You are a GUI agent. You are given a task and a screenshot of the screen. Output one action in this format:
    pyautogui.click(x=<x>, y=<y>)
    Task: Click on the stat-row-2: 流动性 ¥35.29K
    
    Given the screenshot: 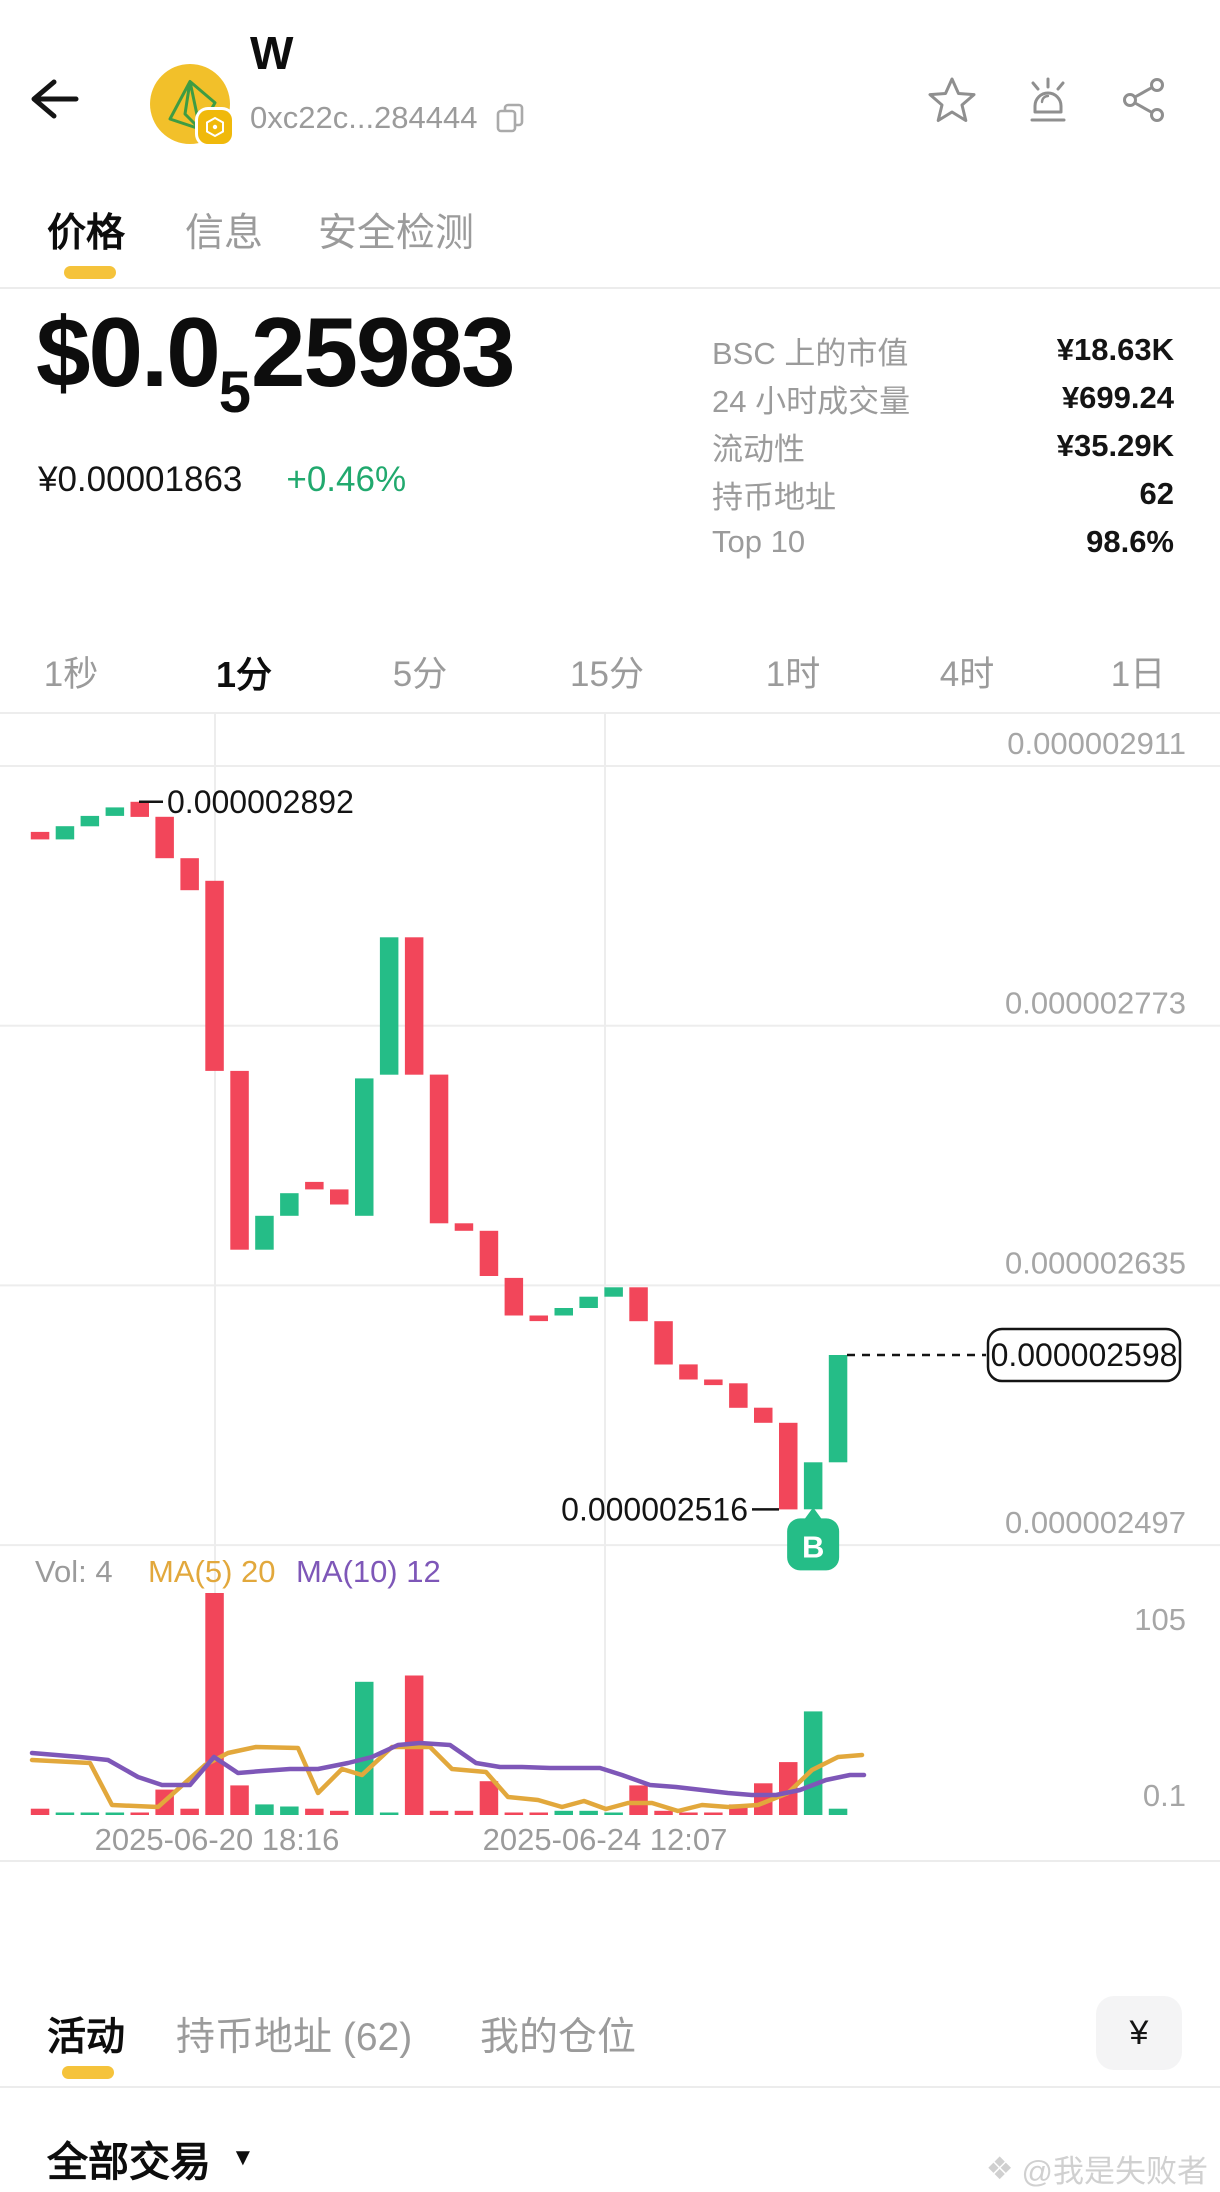 What is the action you would take?
    pyautogui.click(x=943, y=446)
    